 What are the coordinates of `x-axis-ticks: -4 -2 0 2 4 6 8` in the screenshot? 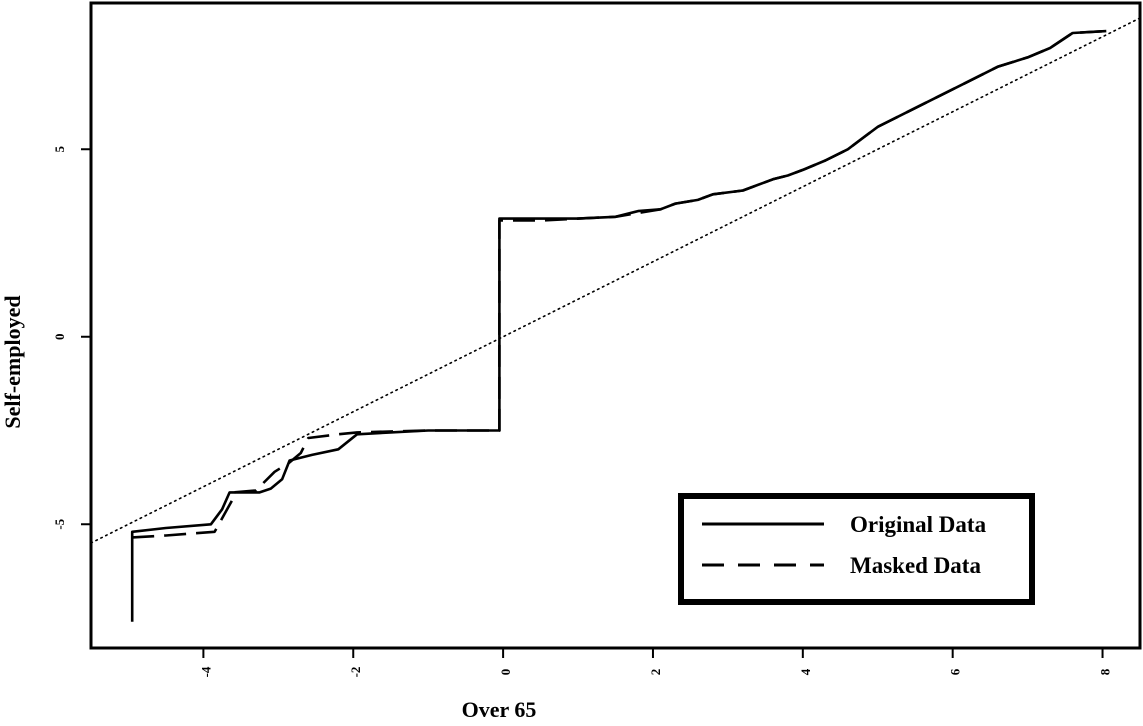 It's located at (655, 663).